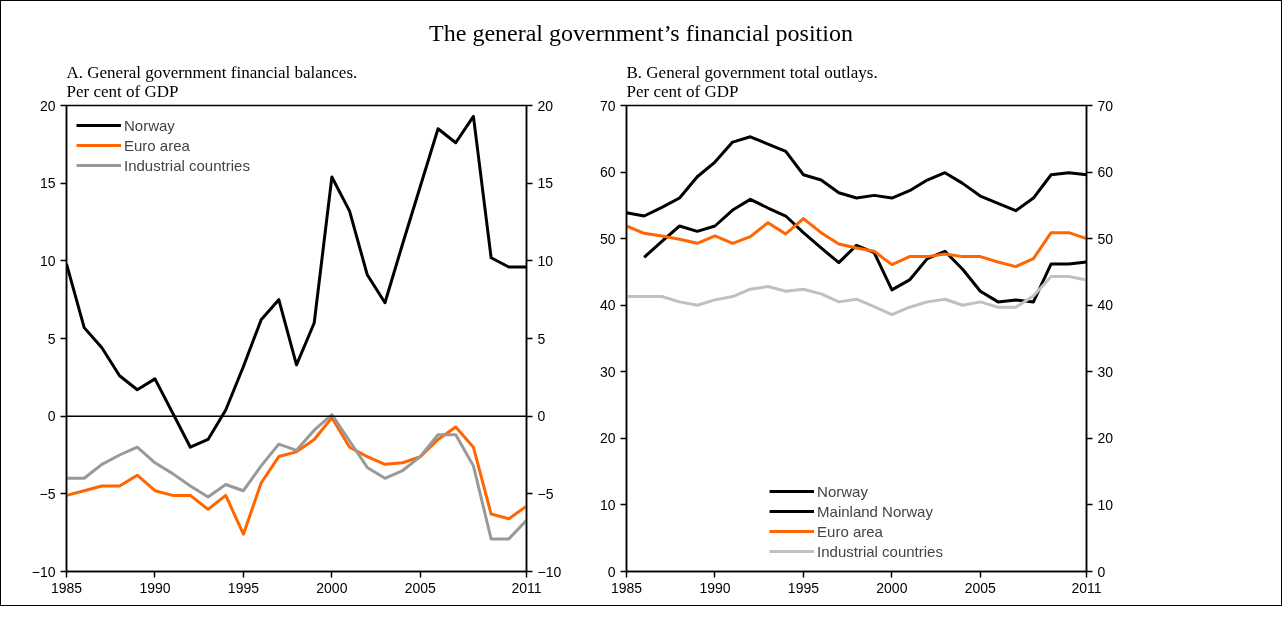  I want to click on y-tick-label: 40, so click(607, 305).